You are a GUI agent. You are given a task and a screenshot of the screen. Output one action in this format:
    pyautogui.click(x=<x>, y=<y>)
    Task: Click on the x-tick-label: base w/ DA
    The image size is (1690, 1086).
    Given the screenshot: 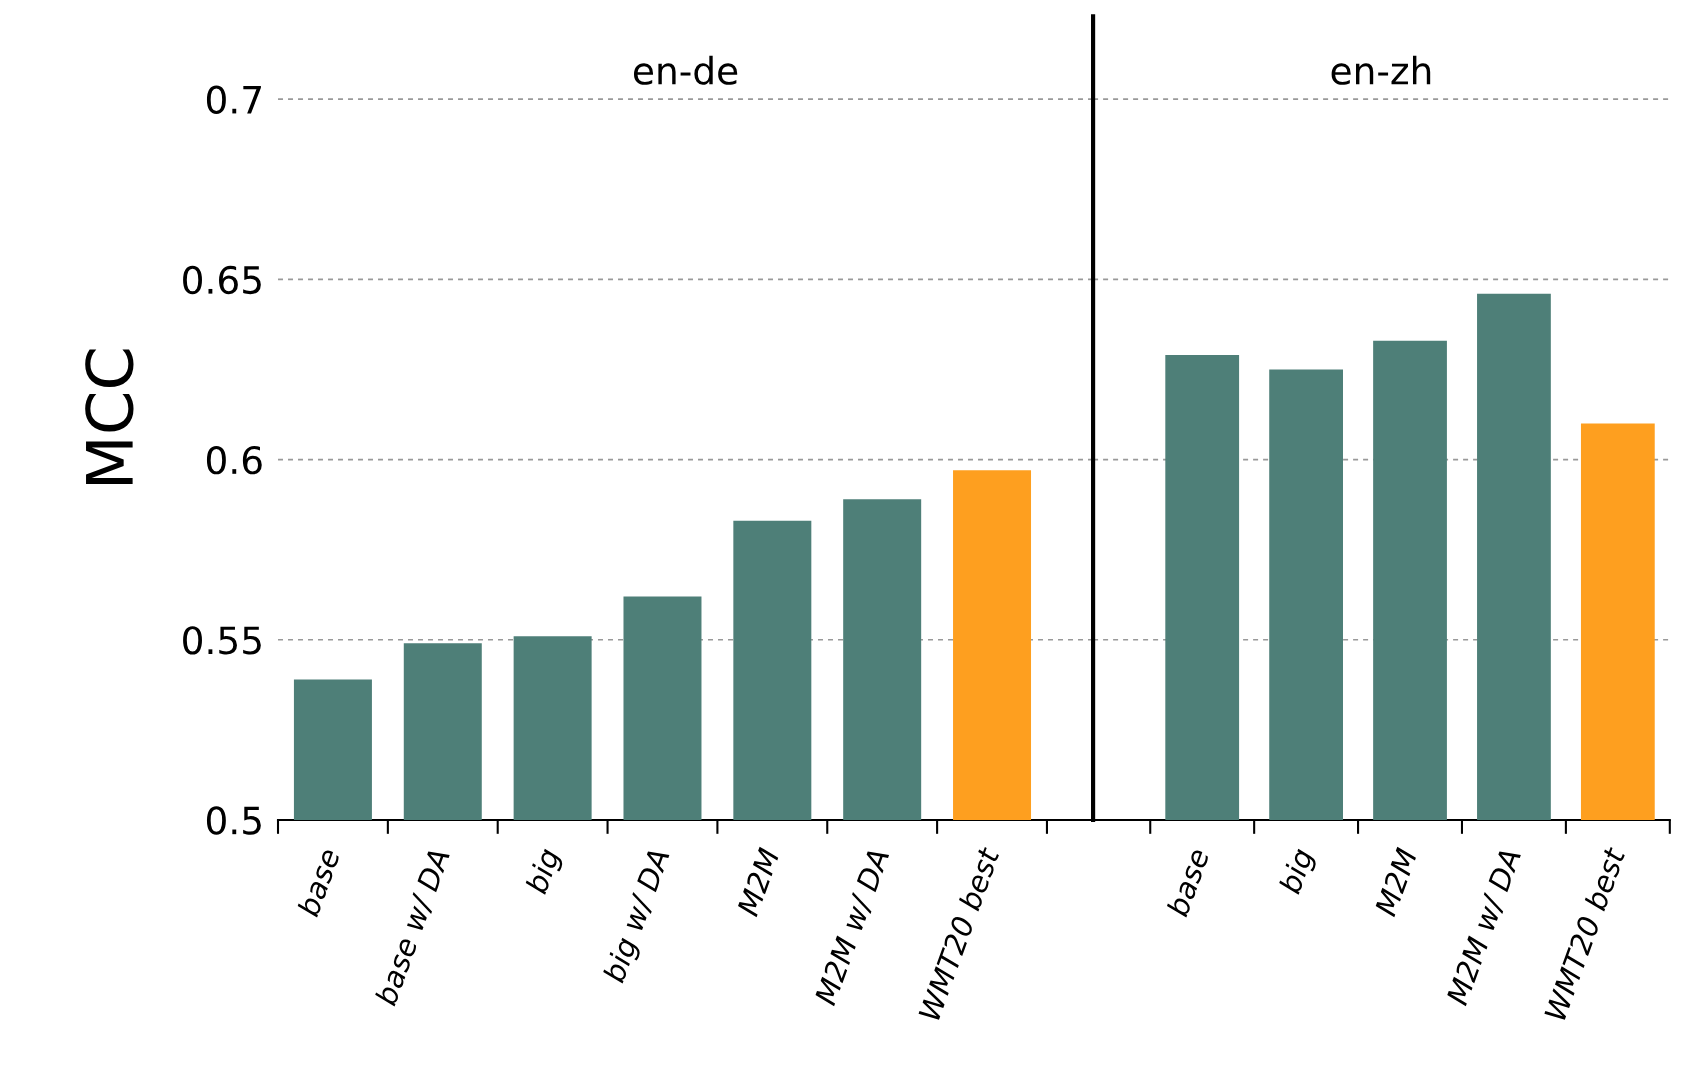 What is the action you would take?
    pyautogui.click(x=413, y=927)
    